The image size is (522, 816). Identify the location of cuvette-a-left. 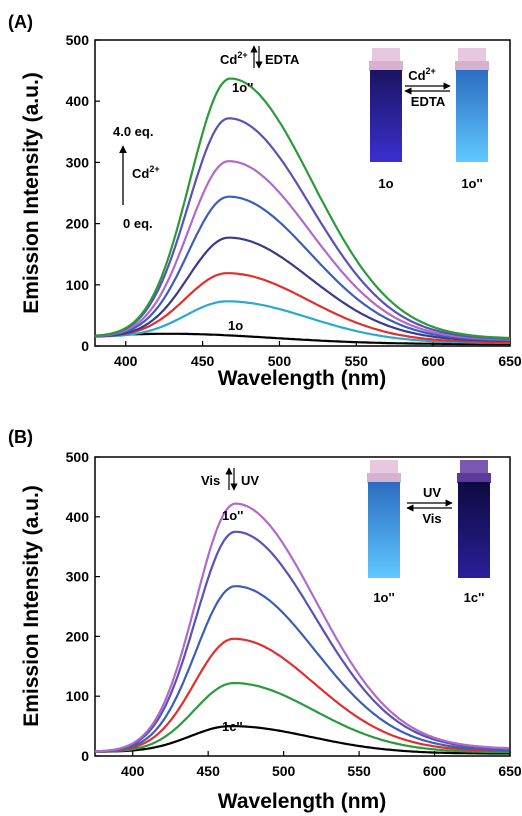
(386, 105).